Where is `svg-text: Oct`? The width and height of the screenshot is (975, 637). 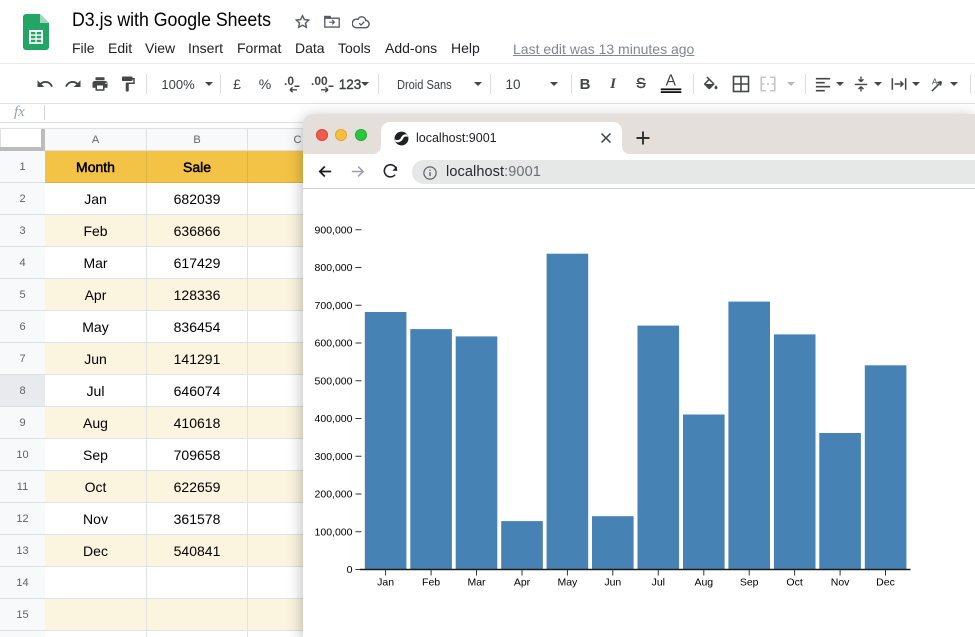
svg-text: Oct is located at coordinates (794, 583).